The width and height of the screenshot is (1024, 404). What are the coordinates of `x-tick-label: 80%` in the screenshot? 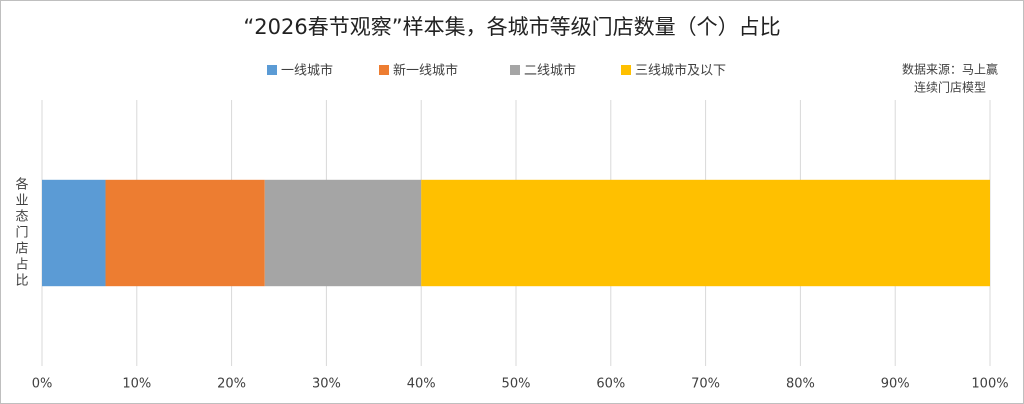 It's located at (800, 384).